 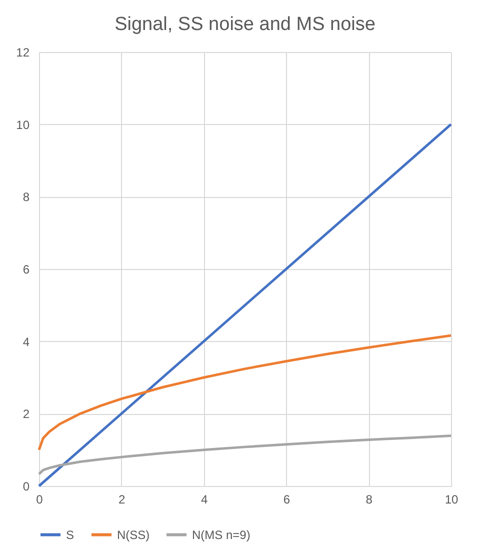 What do you see at coordinates (204, 499) in the screenshot?
I see `x-tick-label: 4` at bounding box center [204, 499].